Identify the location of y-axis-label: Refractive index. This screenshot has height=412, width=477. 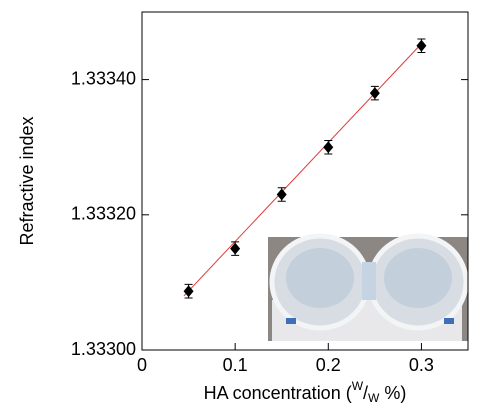
(27, 180).